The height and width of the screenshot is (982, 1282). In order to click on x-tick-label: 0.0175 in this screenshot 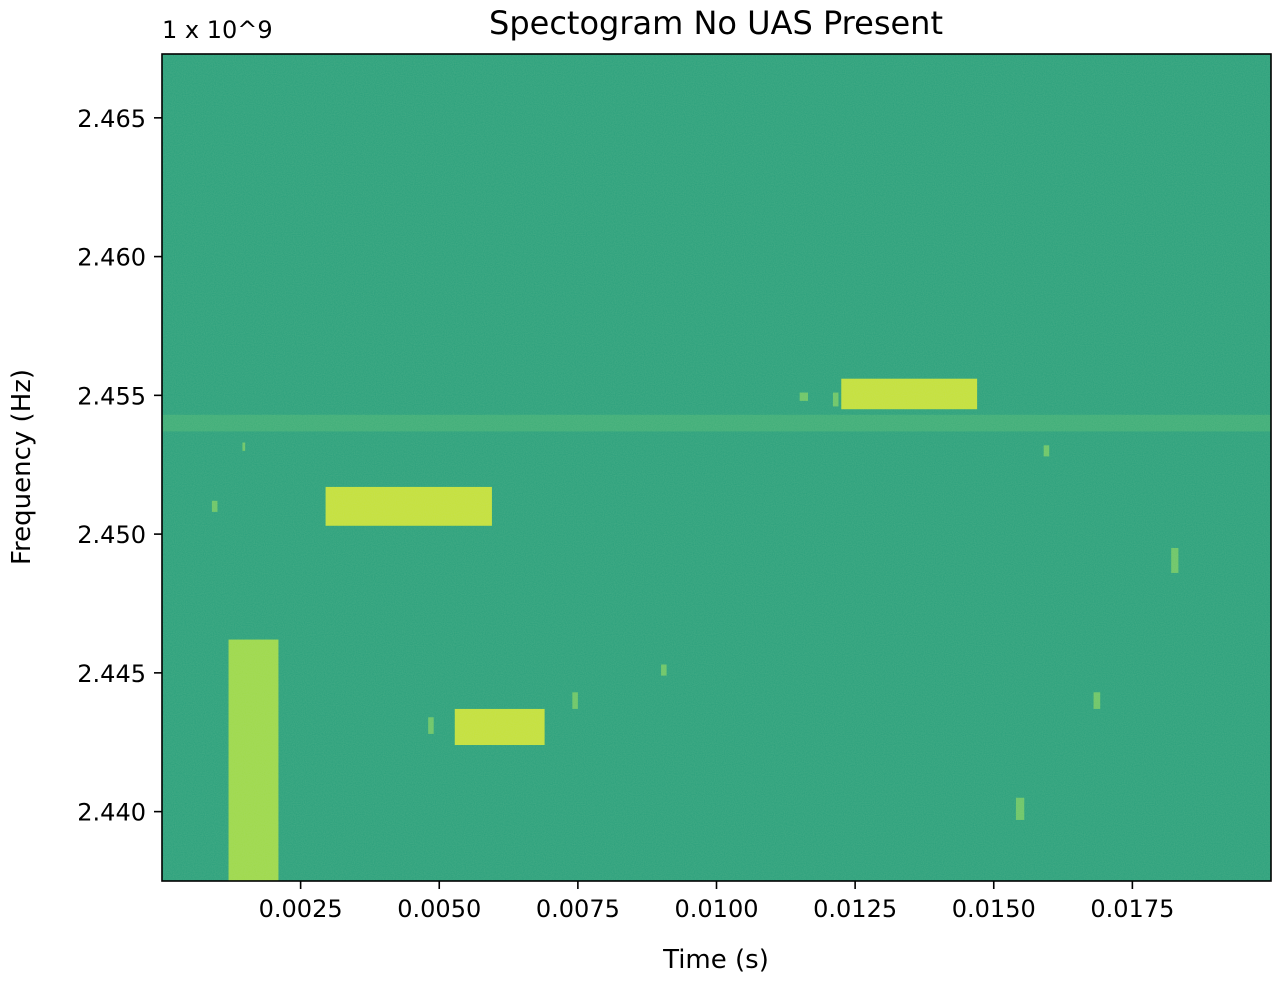, I will do `click(1132, 909)`.